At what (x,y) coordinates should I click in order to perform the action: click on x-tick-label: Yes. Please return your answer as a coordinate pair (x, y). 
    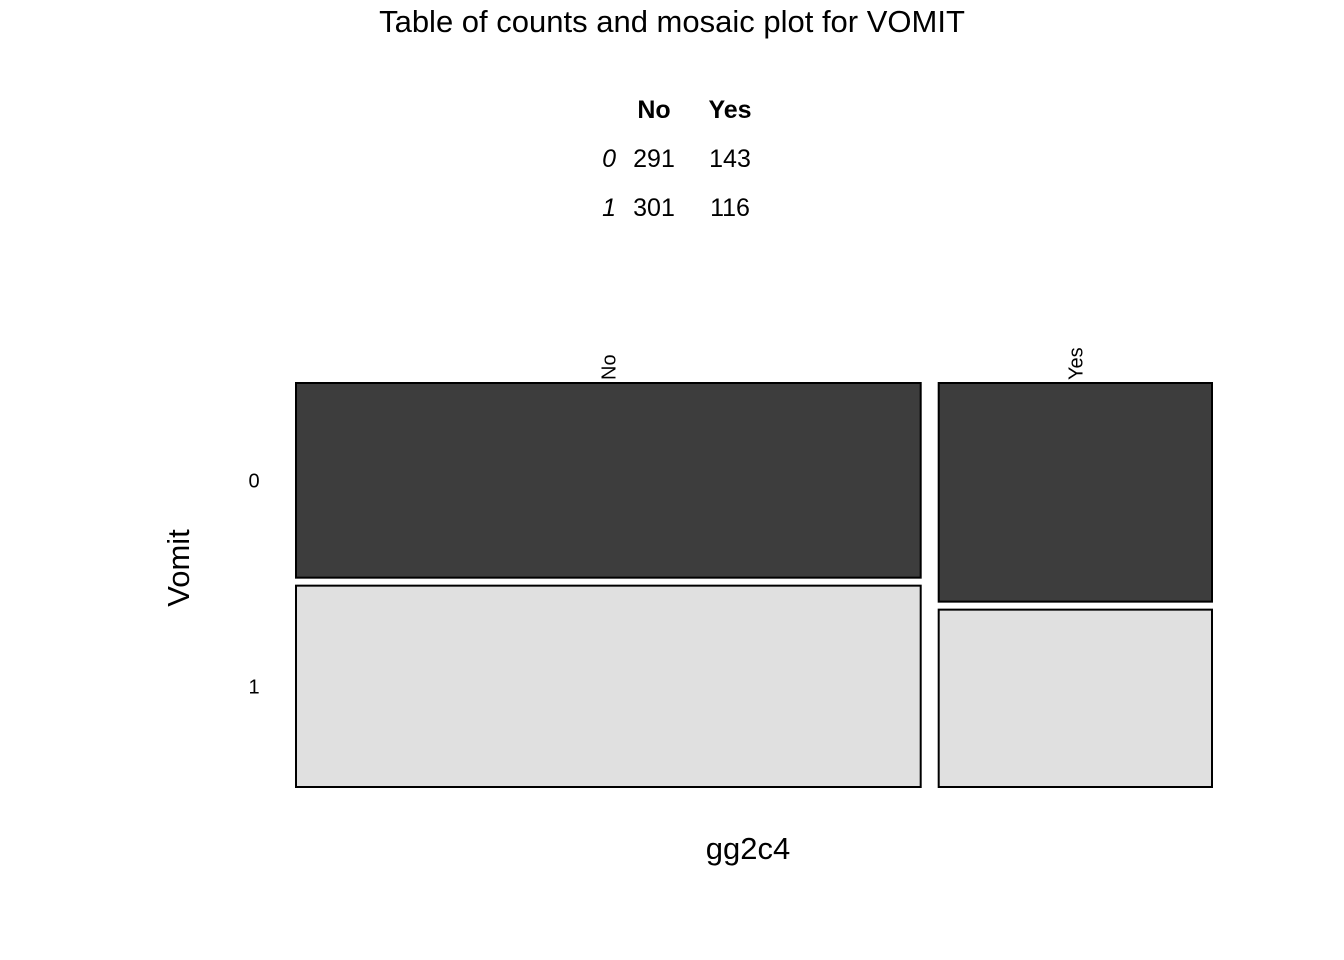
    Looking at the image, I should click on (1076, 363).